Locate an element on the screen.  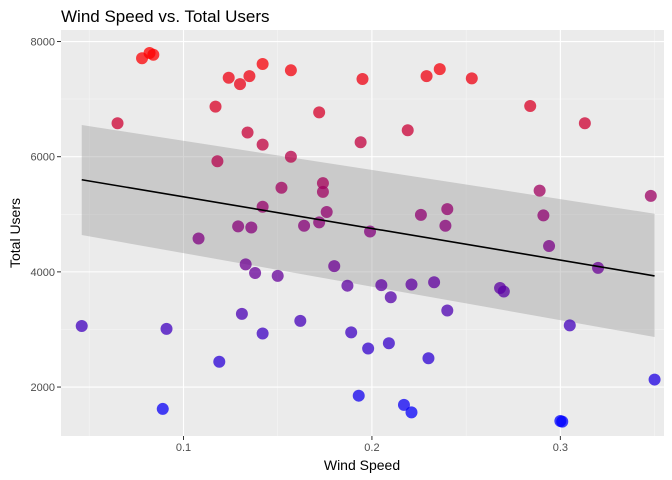
x-axis-ticks: 0.1 0.2 0.3 is located at coordinates (372, 445).